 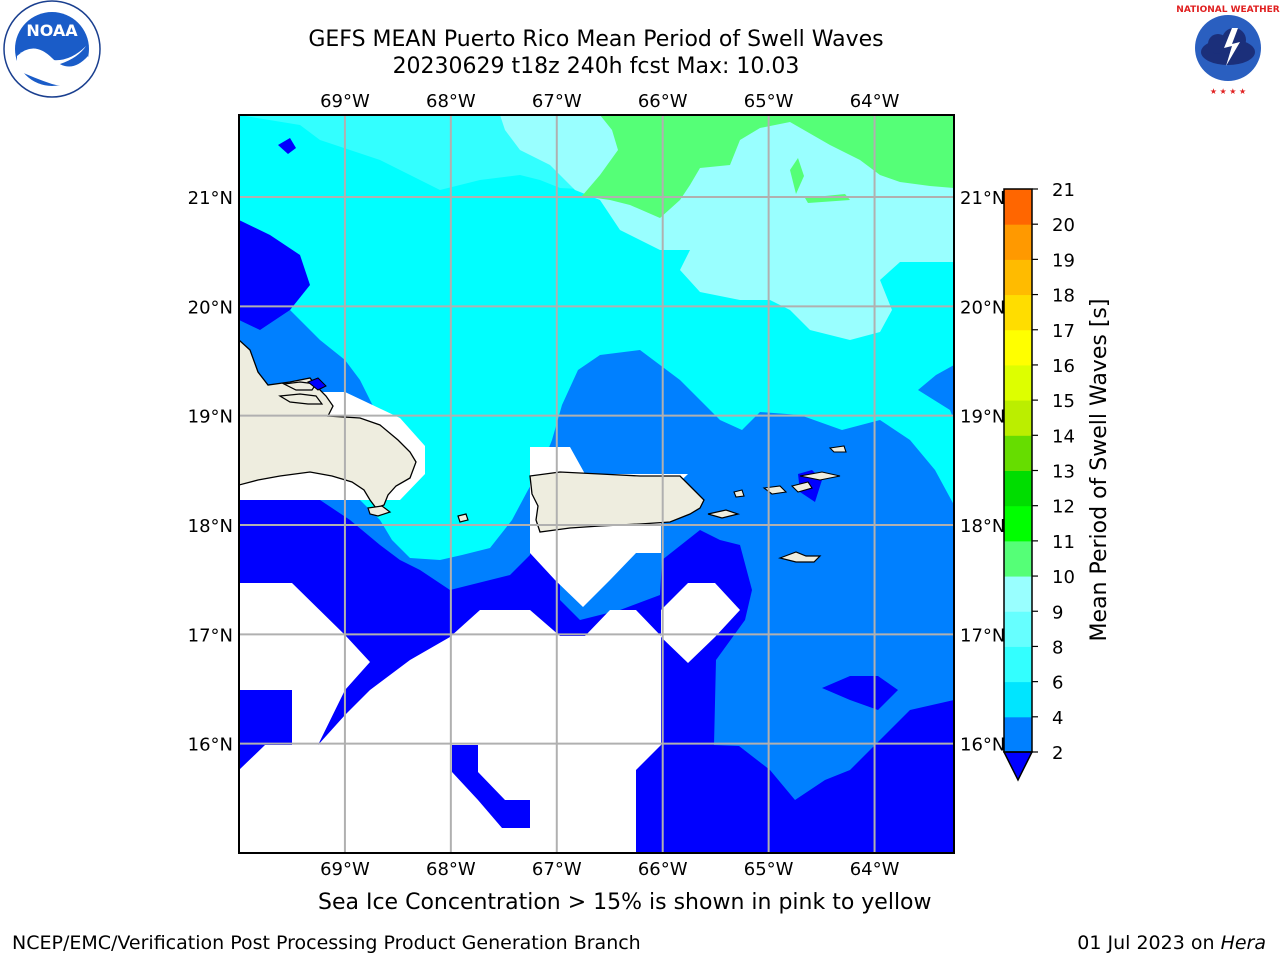 I want to click on lon-tick-label-bottom: 64°W, so click(x=875, y=869).